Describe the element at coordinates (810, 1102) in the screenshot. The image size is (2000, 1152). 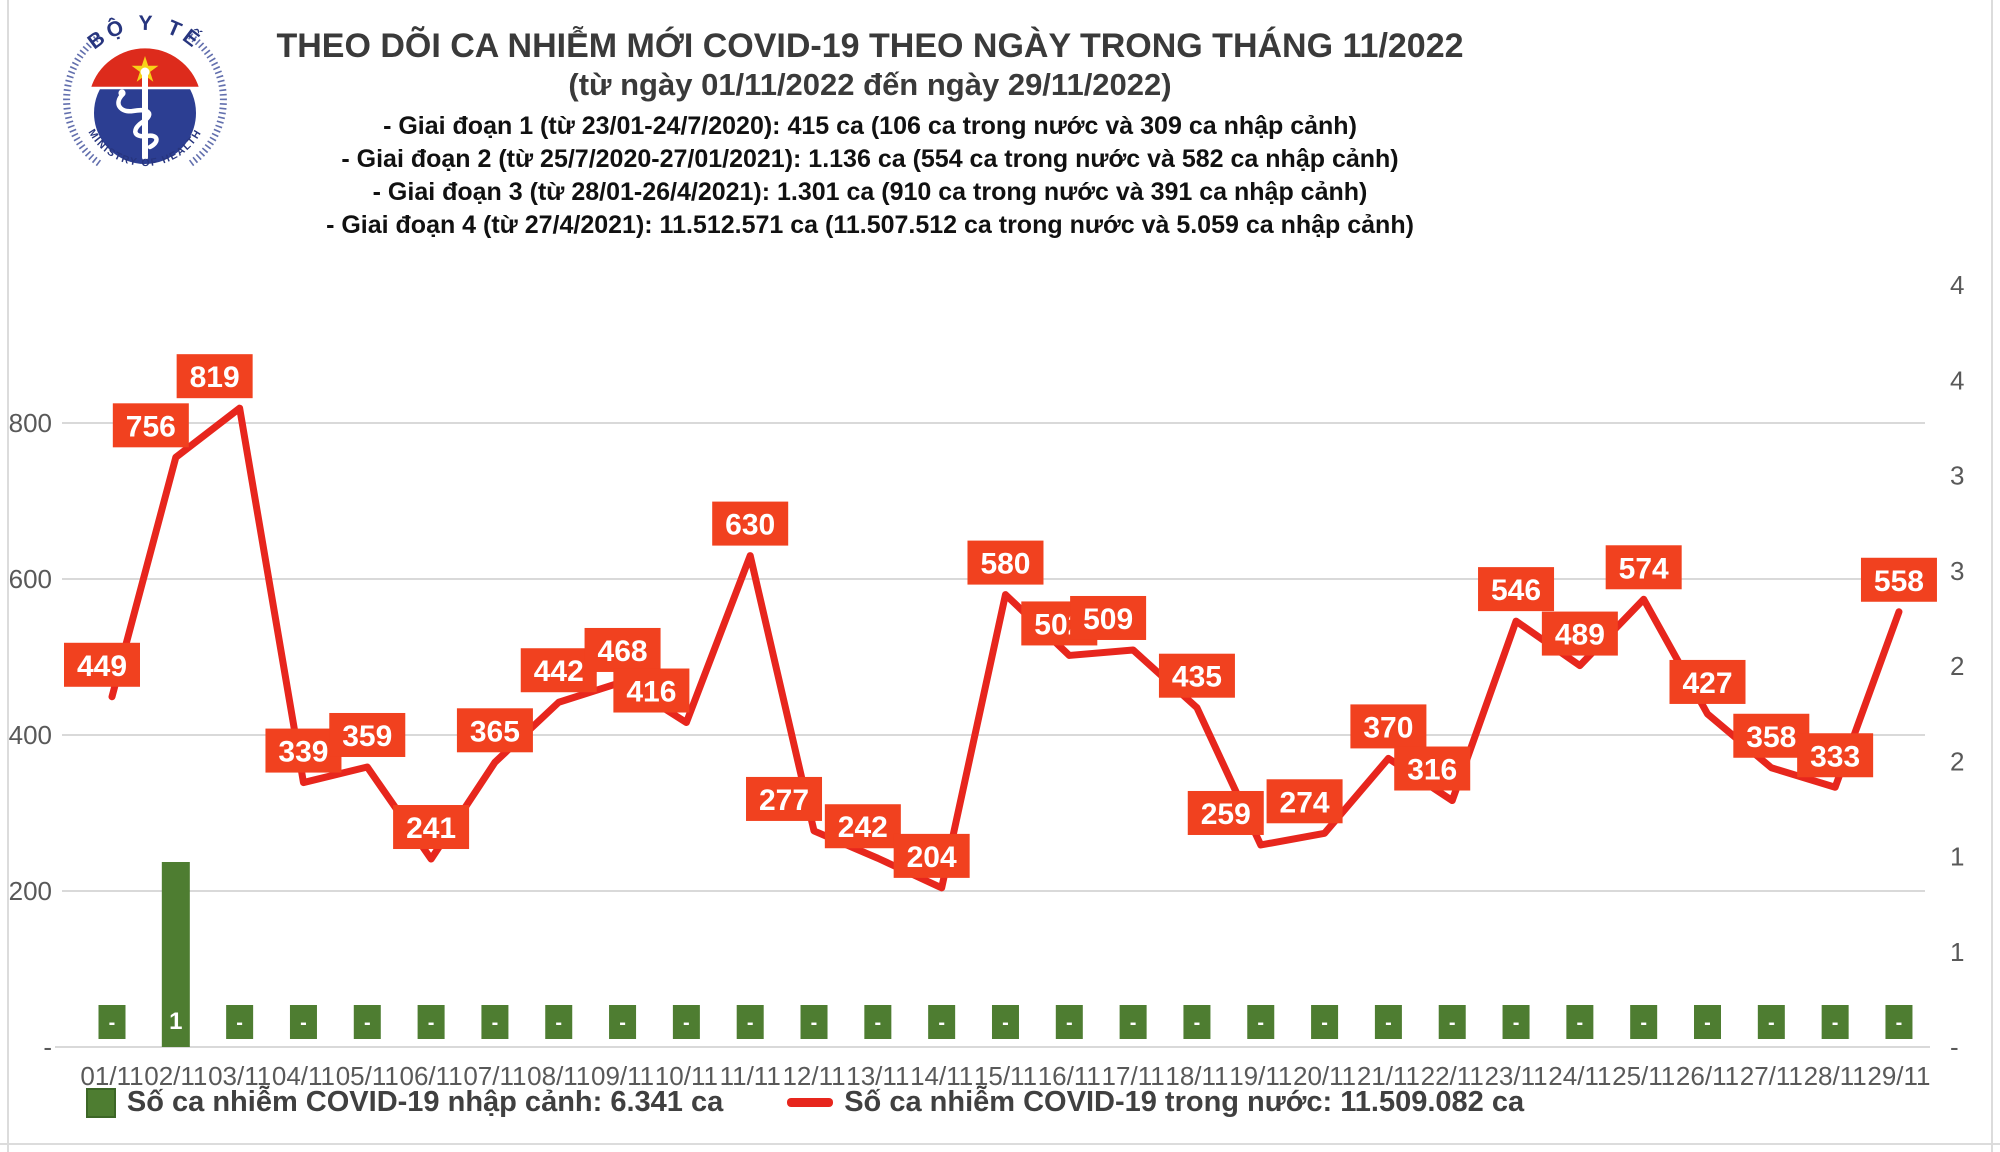
I see `line-swatch-icon` at that location.